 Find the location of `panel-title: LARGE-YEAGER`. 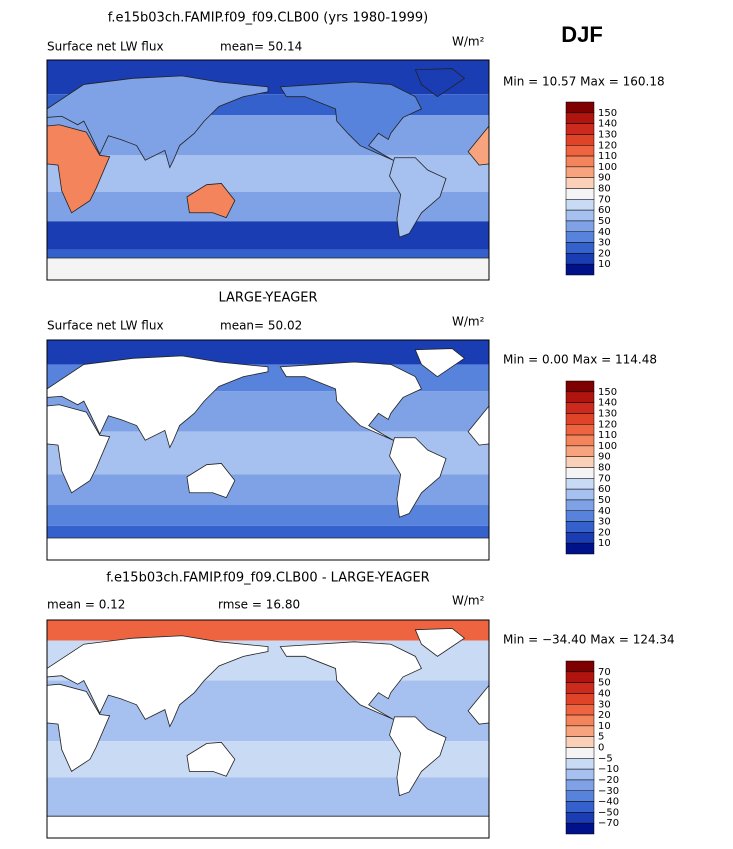

panel-title: LARGE-YEAGER is located at coordinates (267, 298).